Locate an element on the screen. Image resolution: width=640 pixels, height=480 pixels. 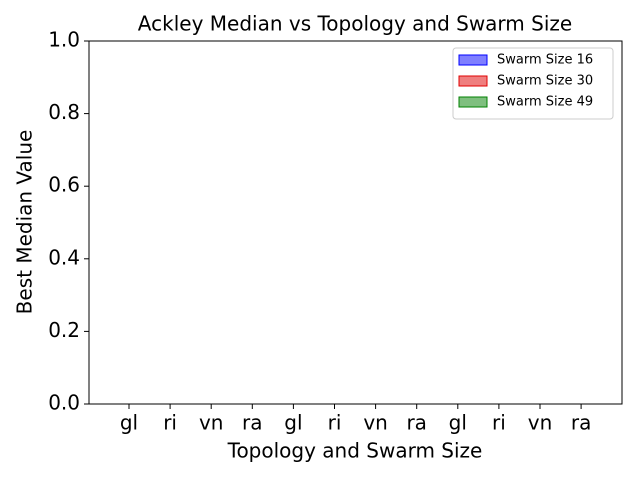
y-tick-label: 0.2 is located at coordinates (64, 330).